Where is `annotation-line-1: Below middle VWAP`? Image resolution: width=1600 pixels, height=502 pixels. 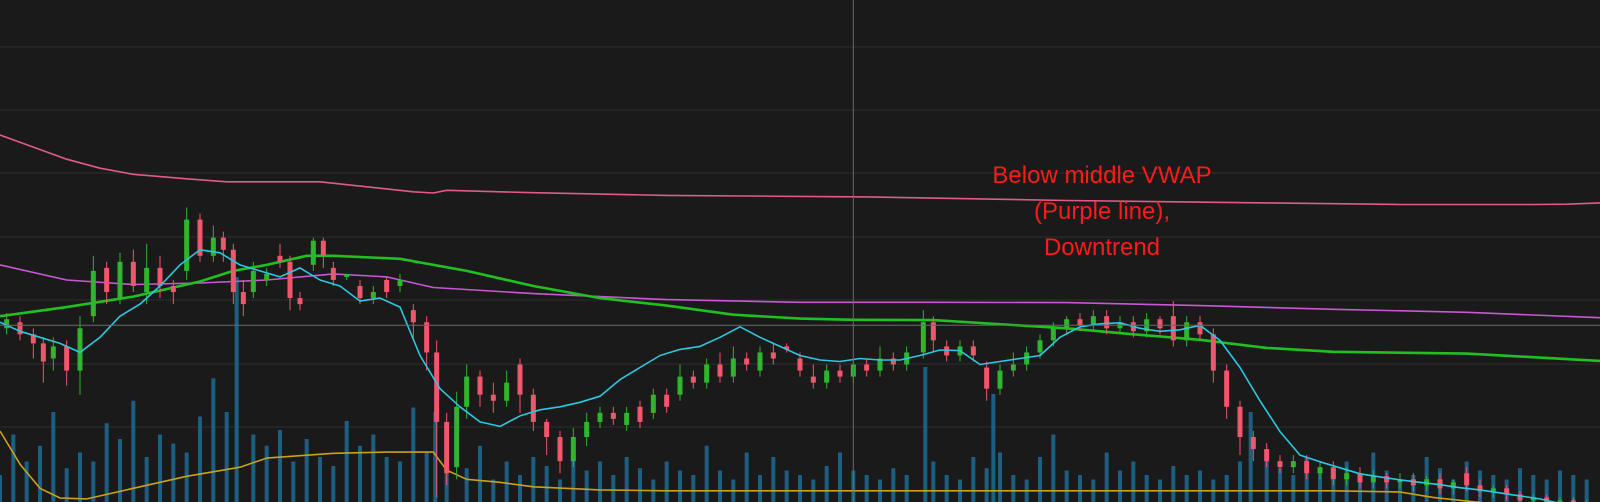
annotation-line-1: Below middle VWAP is located at coordinates (1101, 175).